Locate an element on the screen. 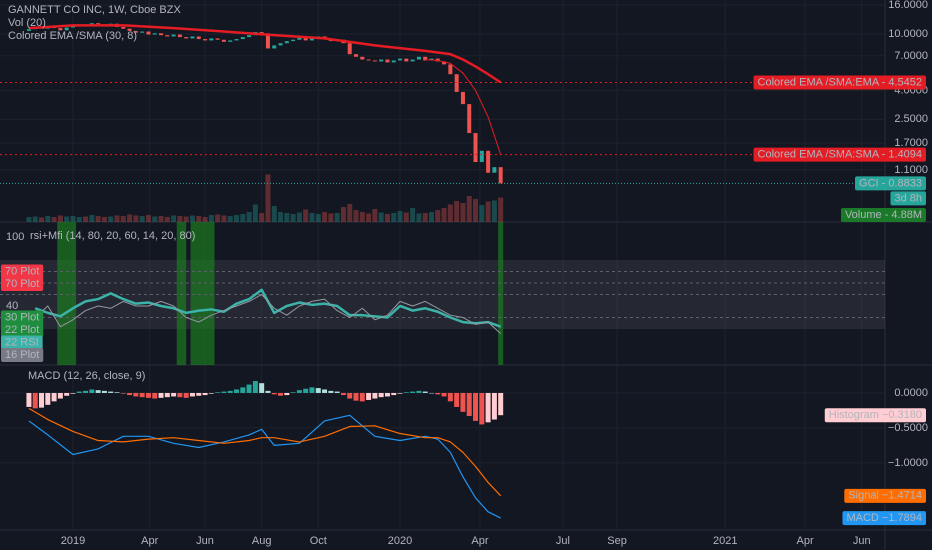  y-tick-label: 40 is located at coordinates (12, 306).